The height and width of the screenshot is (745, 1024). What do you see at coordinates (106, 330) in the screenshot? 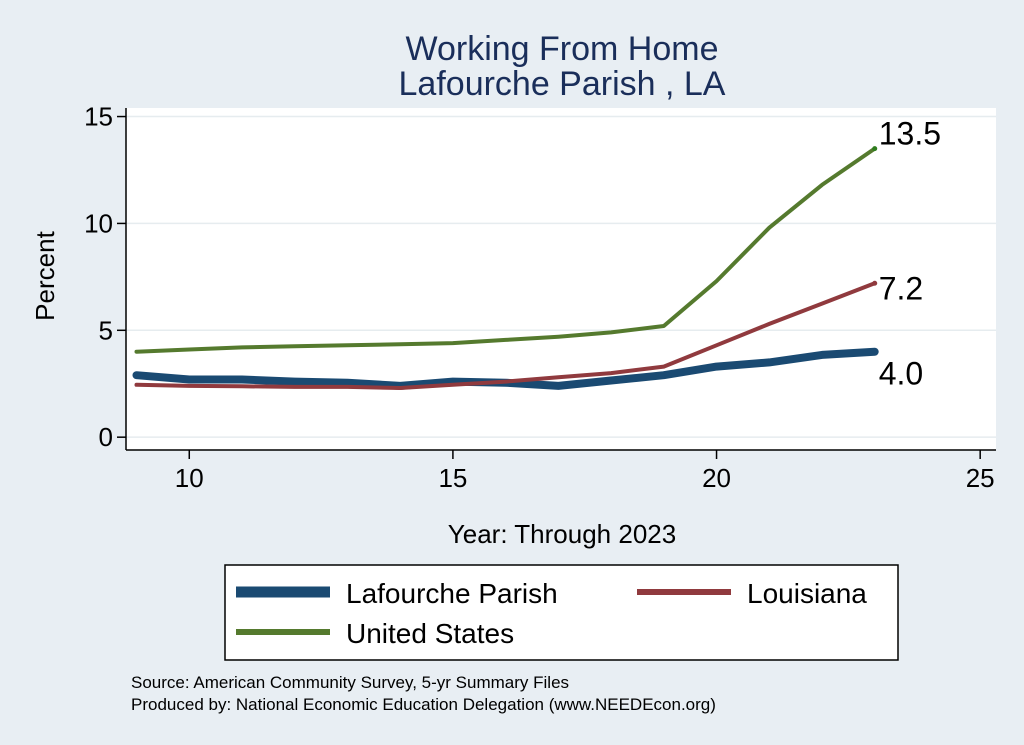
I see `y-tick-label-5: 5` at bounding box center [106, 330].